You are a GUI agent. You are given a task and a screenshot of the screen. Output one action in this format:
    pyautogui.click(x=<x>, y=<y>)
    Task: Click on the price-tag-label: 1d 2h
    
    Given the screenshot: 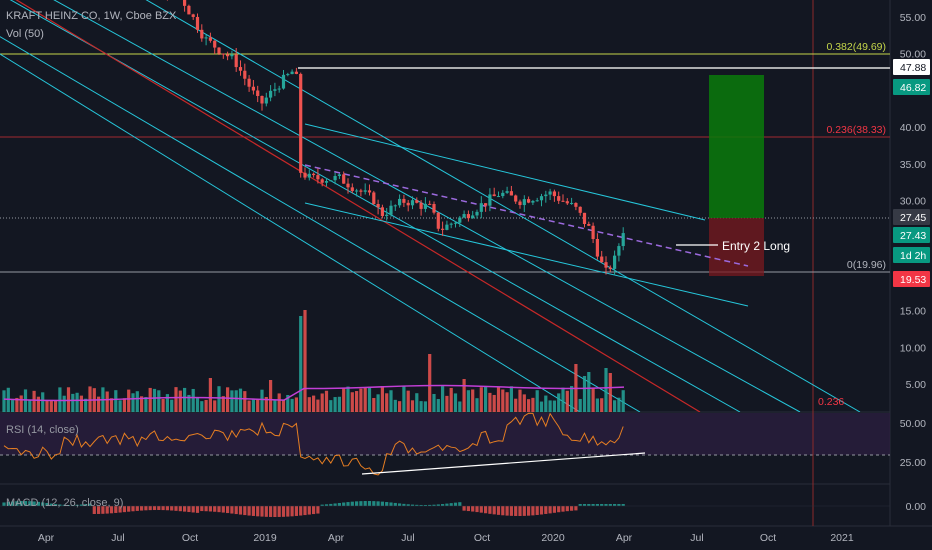 What is the action you would take?
    pyautogui.click(x=913, y=256)
    